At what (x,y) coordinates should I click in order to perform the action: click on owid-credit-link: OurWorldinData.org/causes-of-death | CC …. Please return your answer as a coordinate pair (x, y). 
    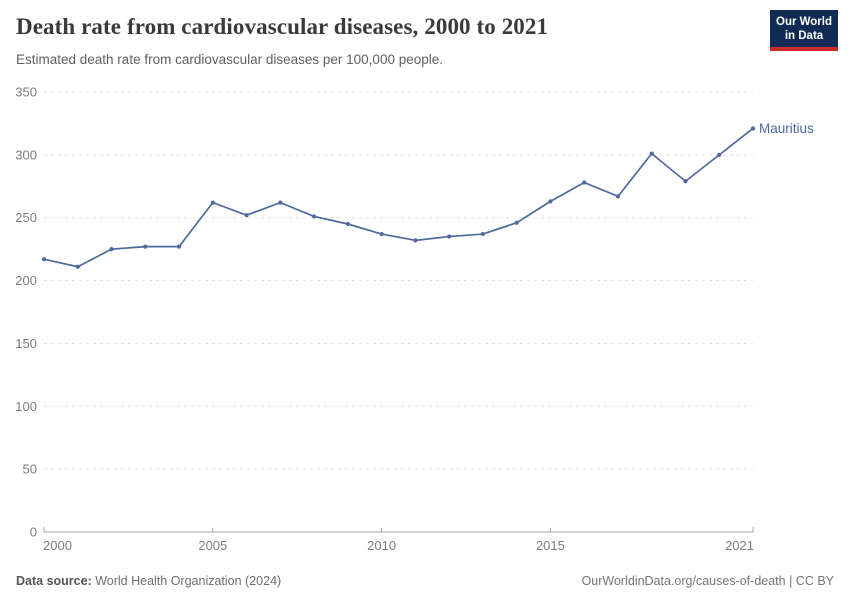
    Looking at the image, I should click on (707, 581).